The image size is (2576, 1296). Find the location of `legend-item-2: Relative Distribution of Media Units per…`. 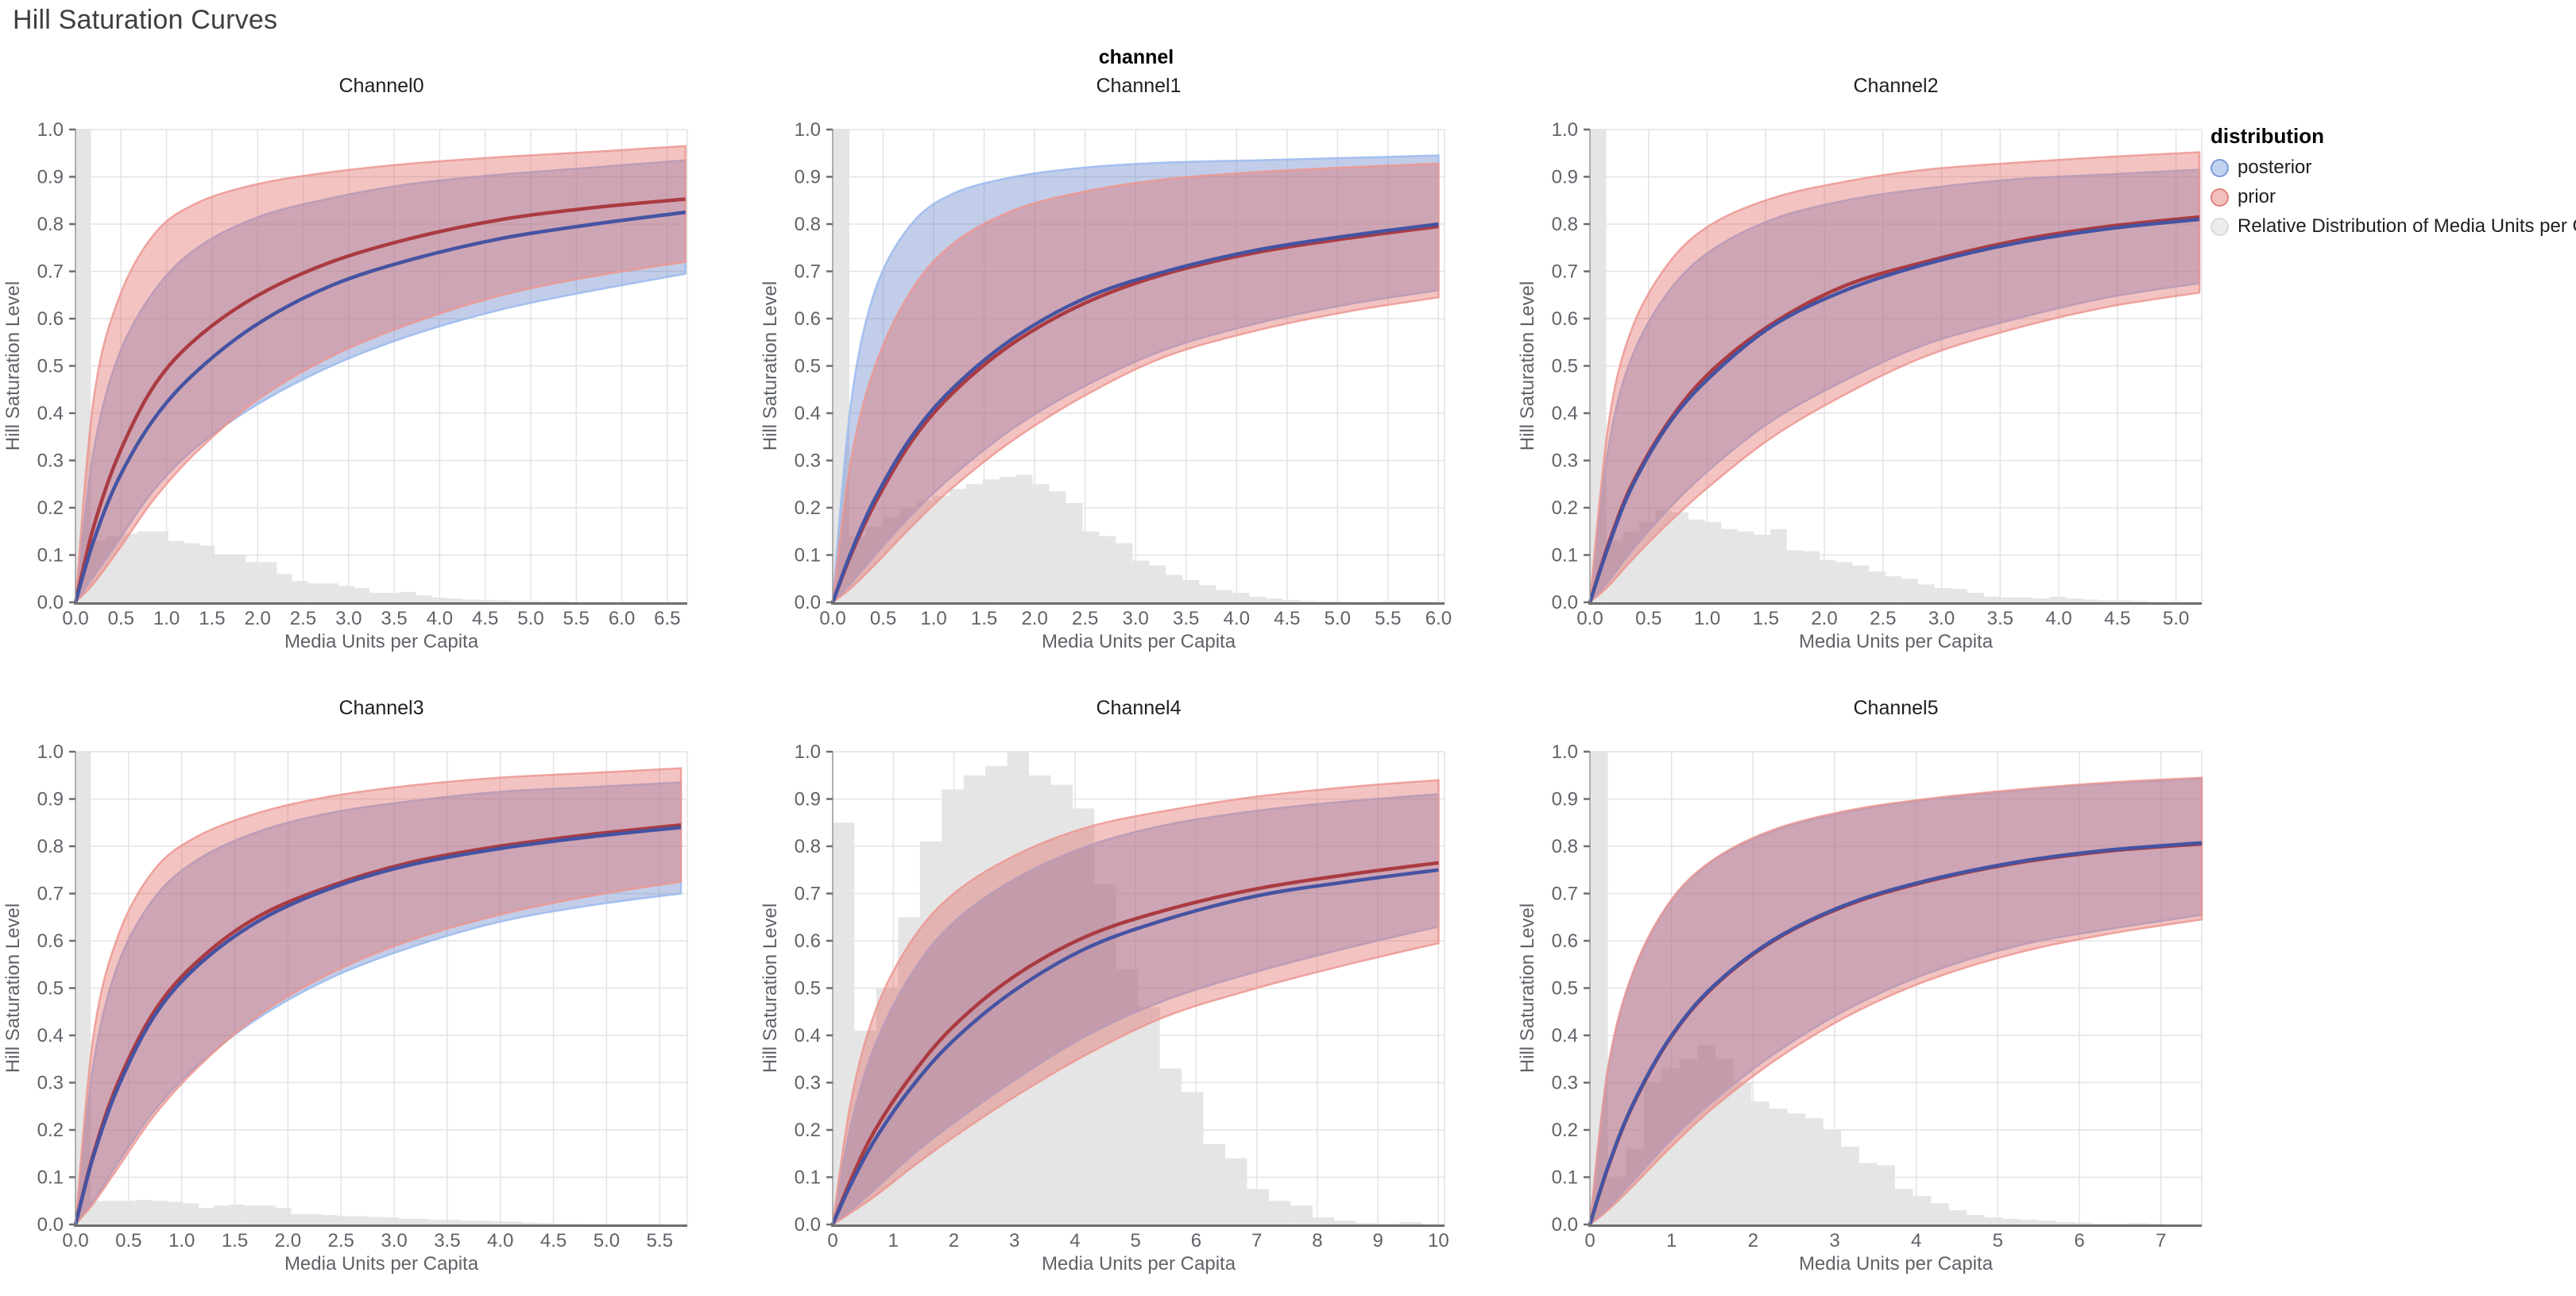

legend-item-2: Relative Distribution of Media Units per… is located at coordinates (2393, 227).